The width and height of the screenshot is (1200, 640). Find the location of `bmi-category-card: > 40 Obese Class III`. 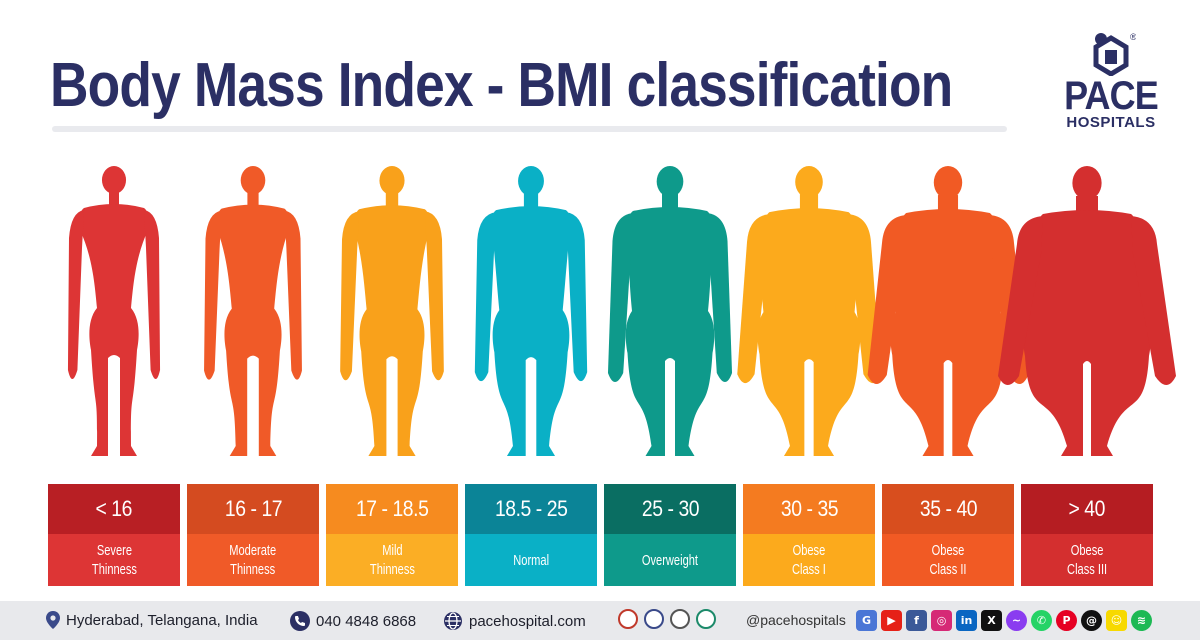

bmi-category-card: > 40 Obese Class III is located at coordinates (1087, 535).